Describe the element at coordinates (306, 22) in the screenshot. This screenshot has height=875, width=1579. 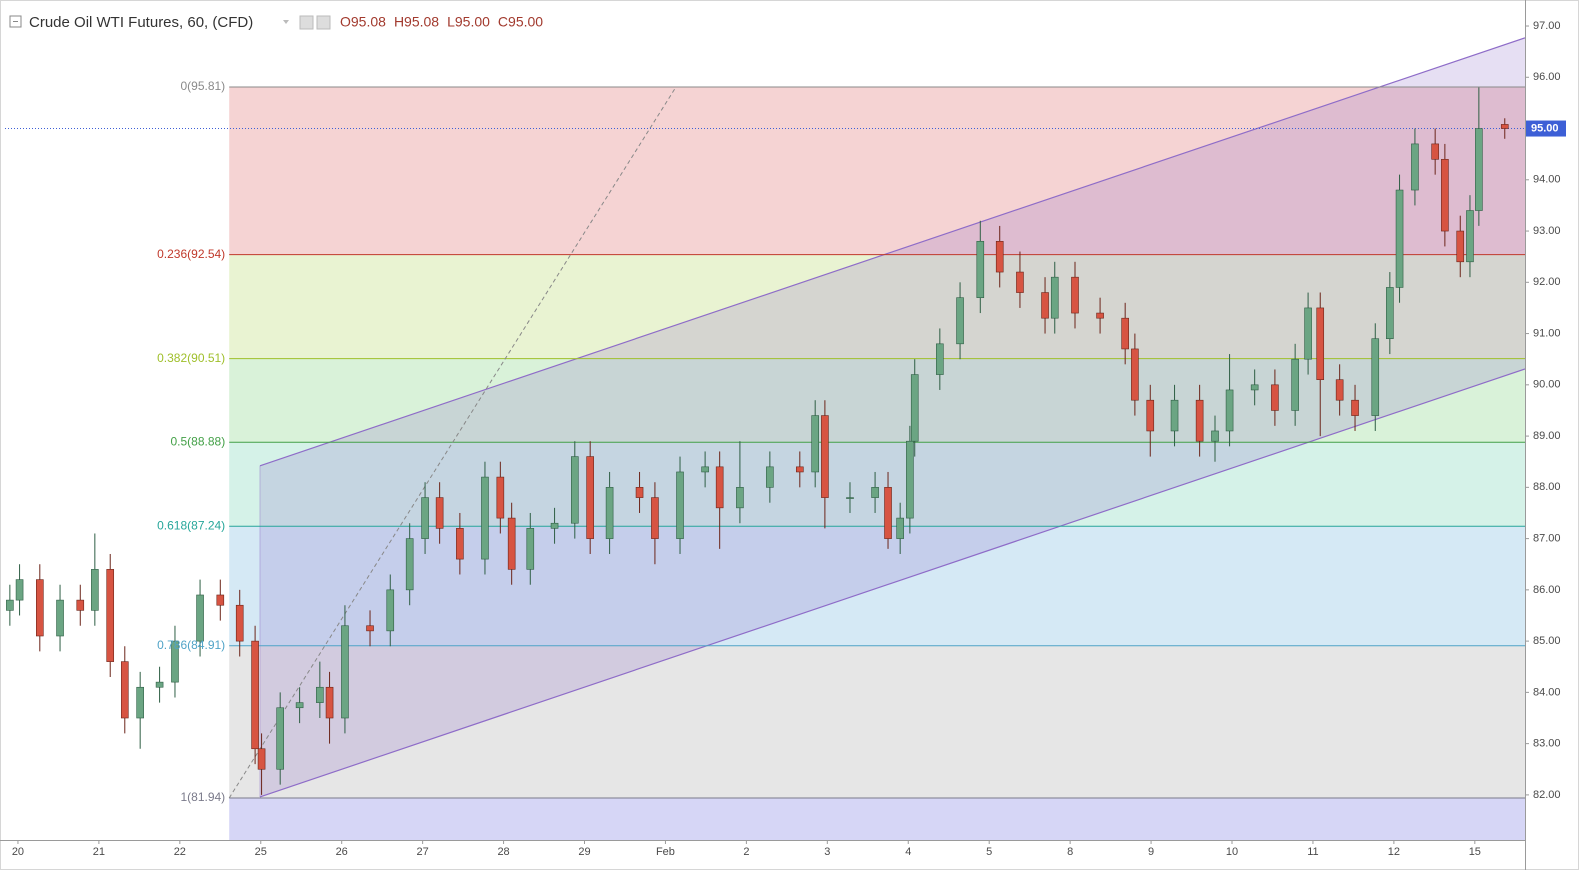
I see `visibility-button` at that location.